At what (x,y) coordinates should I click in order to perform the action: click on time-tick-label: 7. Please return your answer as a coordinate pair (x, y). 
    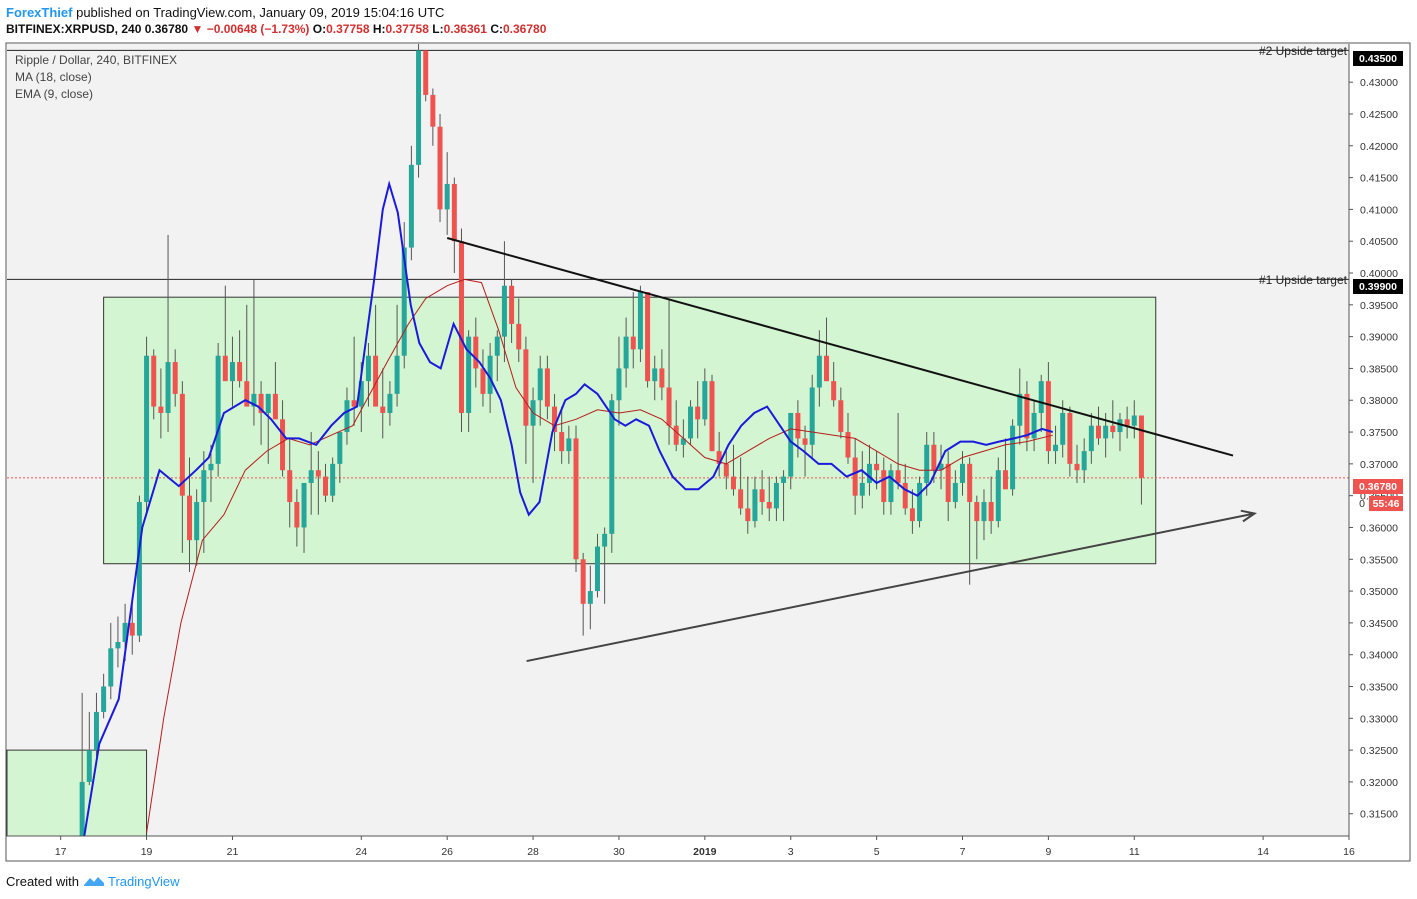
    Looking at the image, I should click on (963, 852).